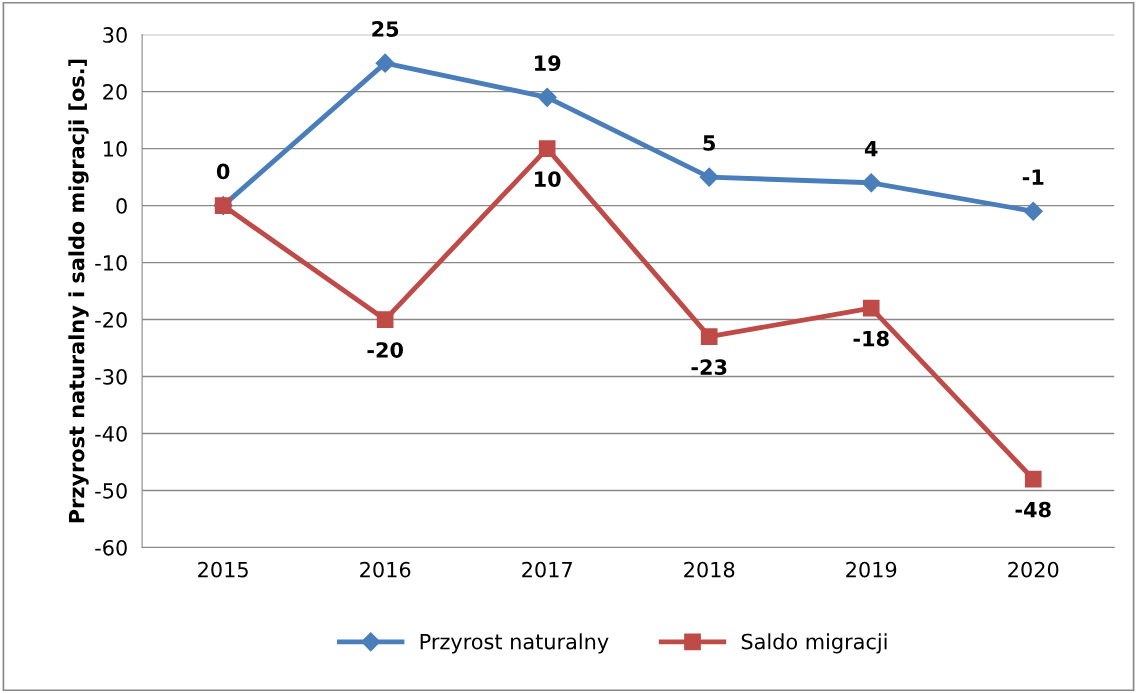 This screenshot has height=693, width=1137. What do you see at coordinates (385, 350) in the screenshot?
I see `data-label: -20` at bounding box center [385, 350].